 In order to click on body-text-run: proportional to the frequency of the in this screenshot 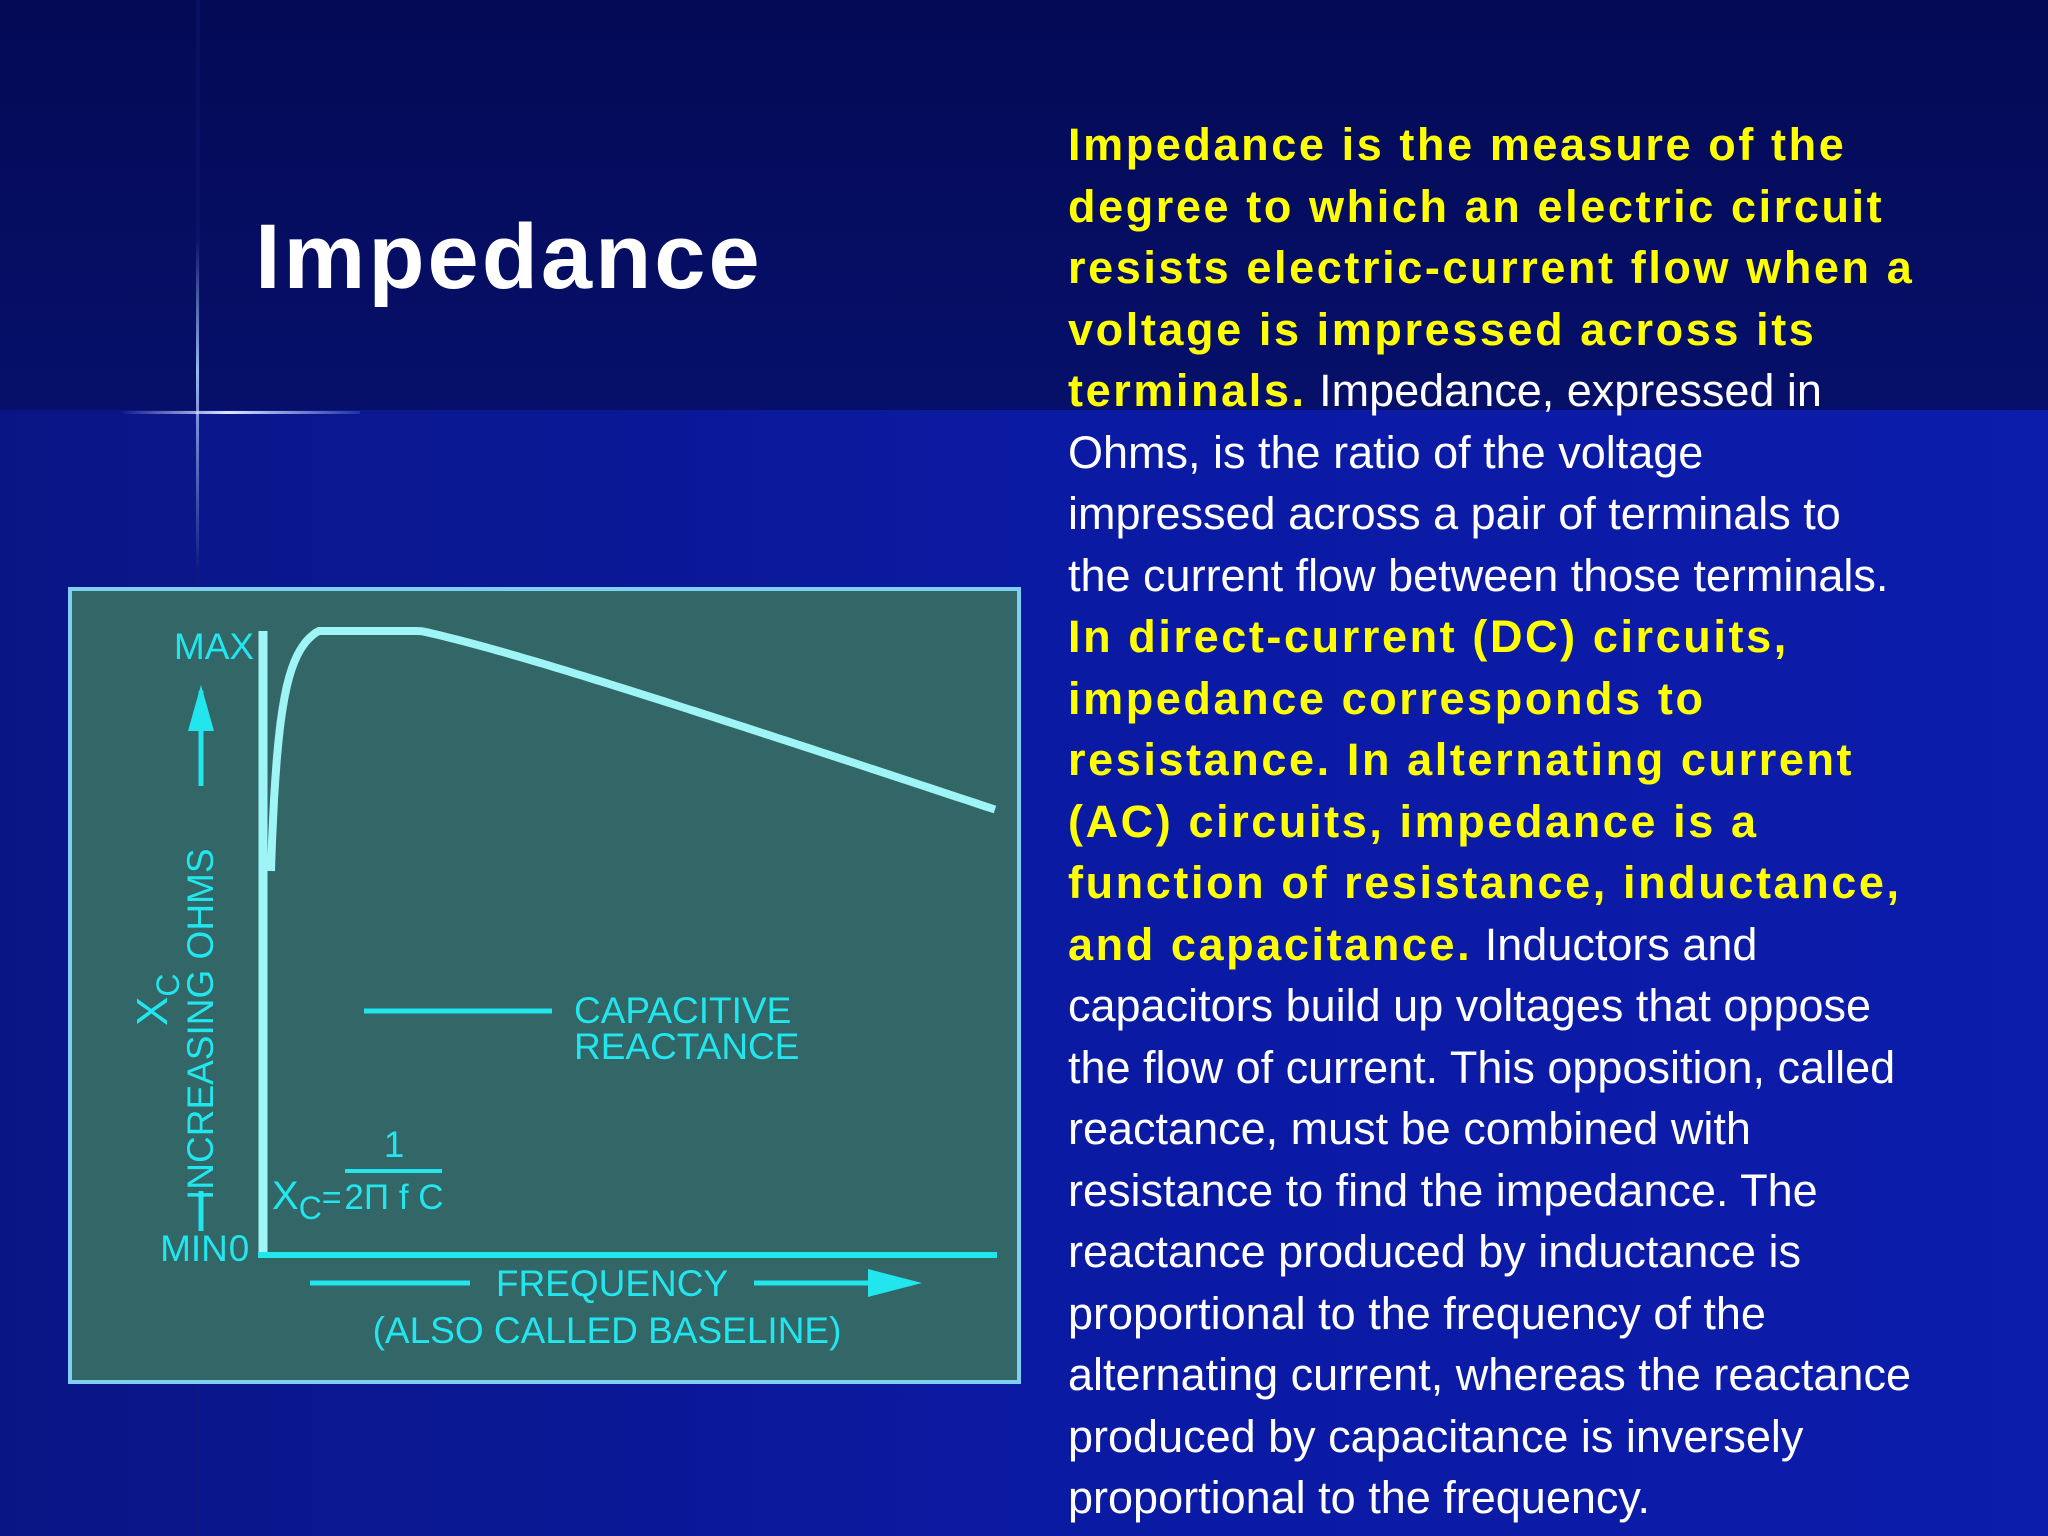, I will do `click(1417, 1313)`.